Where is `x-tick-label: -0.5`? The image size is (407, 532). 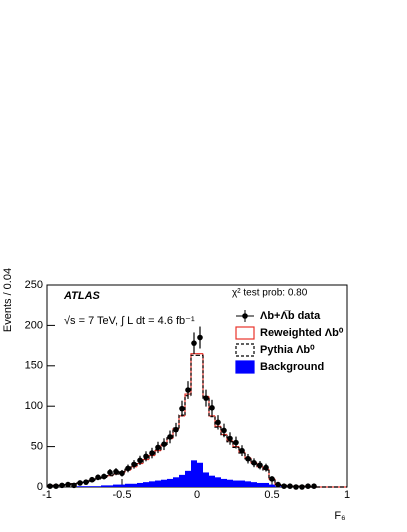 x-tick-label: -0.5 is located at coordinates (122, 495).